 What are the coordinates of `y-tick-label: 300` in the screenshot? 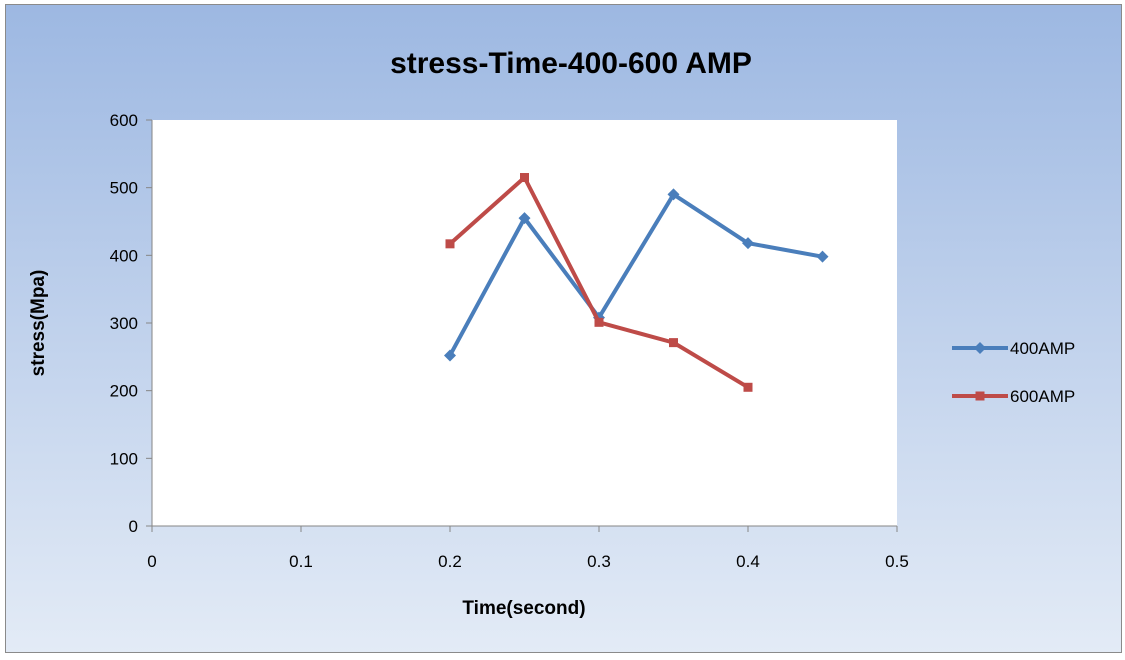 It's located at (124, 323).